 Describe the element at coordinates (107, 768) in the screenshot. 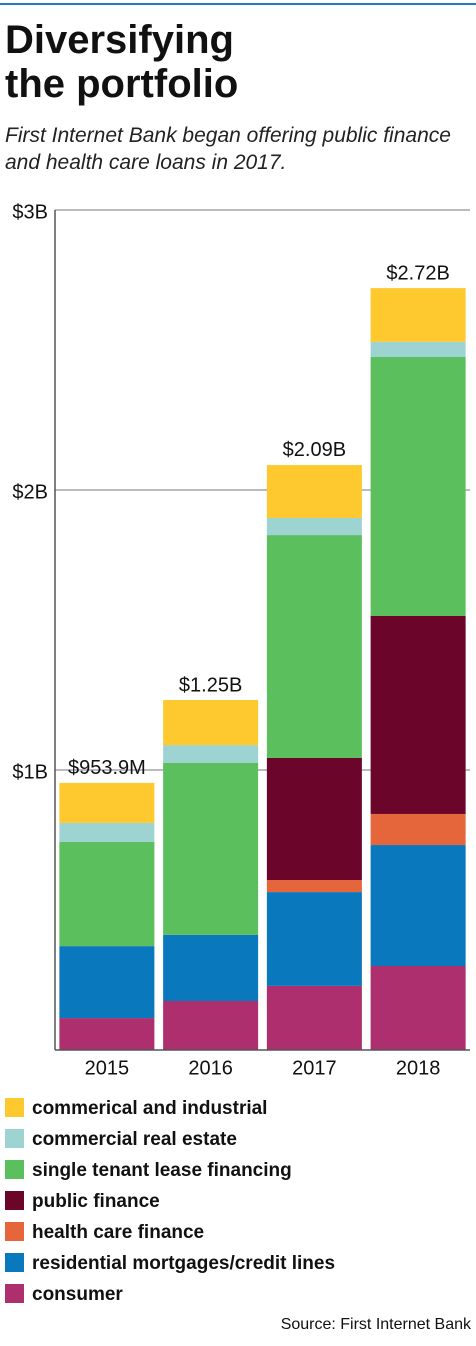

I see `total-label: $953.9M` at that location.